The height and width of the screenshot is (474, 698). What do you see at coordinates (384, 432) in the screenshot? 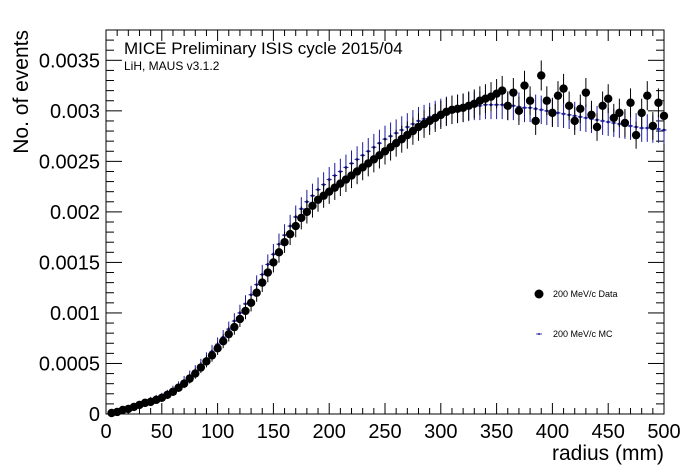
I see `x-tick-label: 250` at bounding box center [384, 432].